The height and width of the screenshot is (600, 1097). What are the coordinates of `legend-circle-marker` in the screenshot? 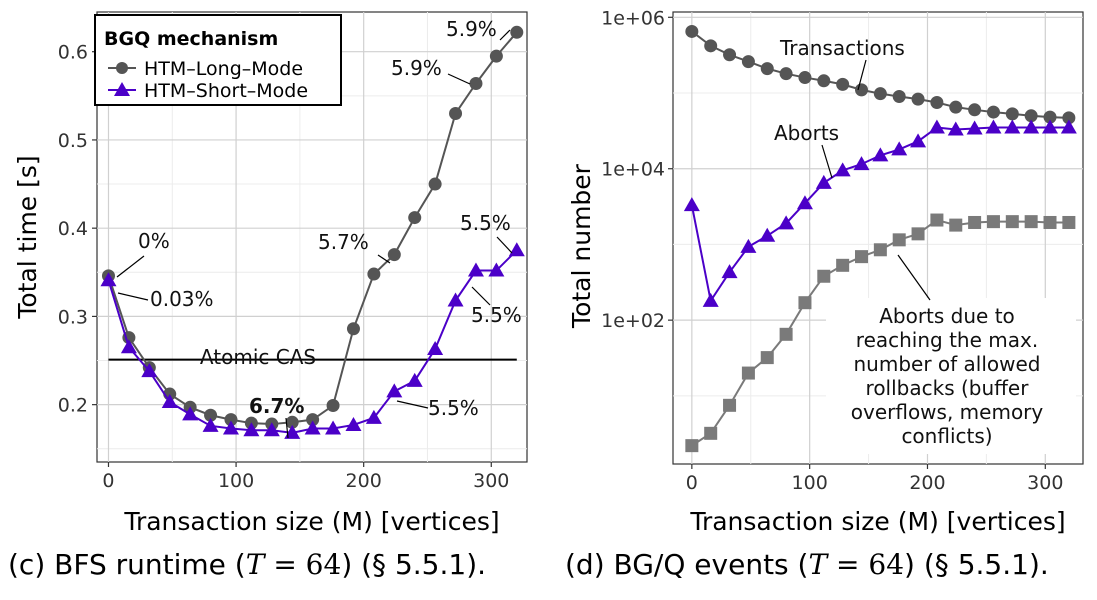 It's located at (122, 68).